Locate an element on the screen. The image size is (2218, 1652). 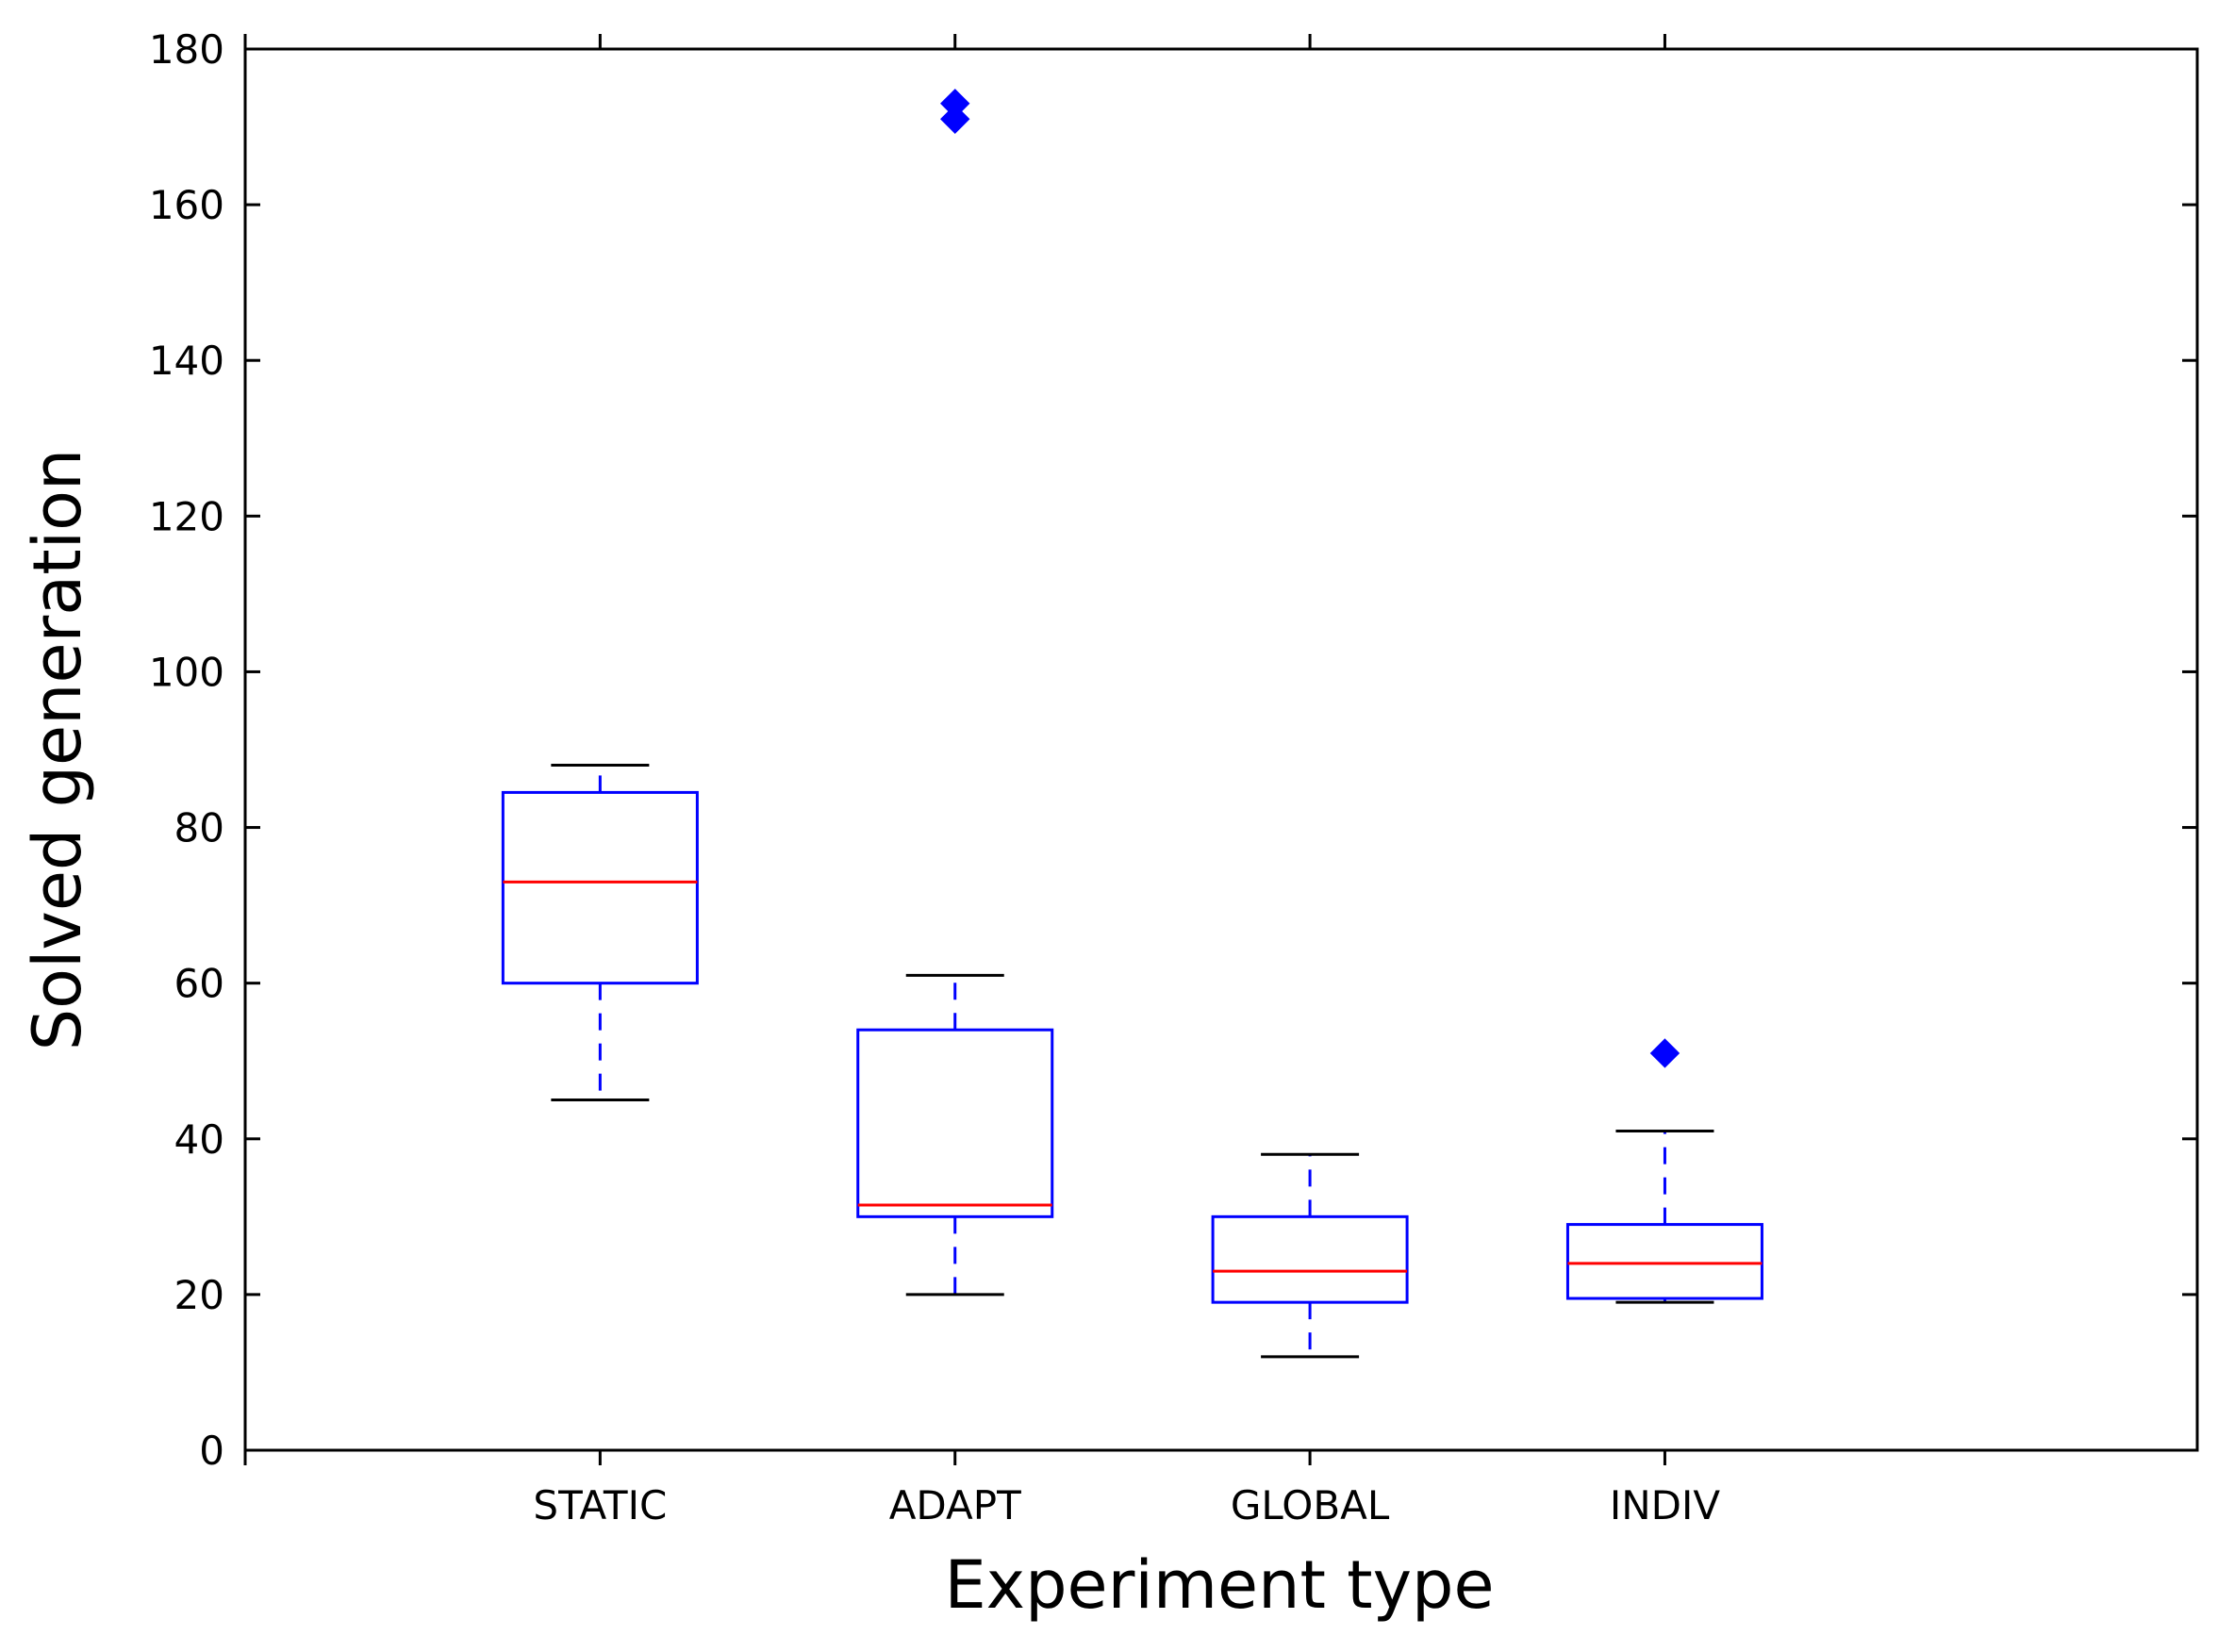
x-tick-label-static: STATIC is located at coordinates (600, 1505).